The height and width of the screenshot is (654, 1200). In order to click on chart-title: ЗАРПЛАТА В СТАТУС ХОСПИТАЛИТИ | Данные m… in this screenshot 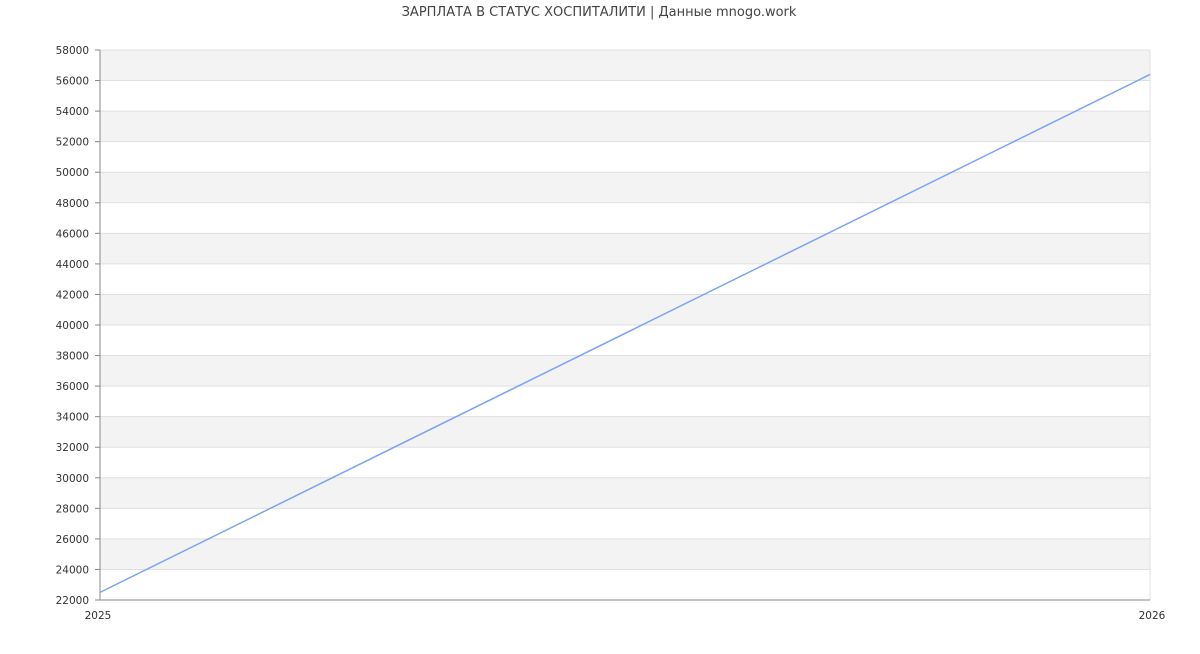, I will do `click(599, 12)`.